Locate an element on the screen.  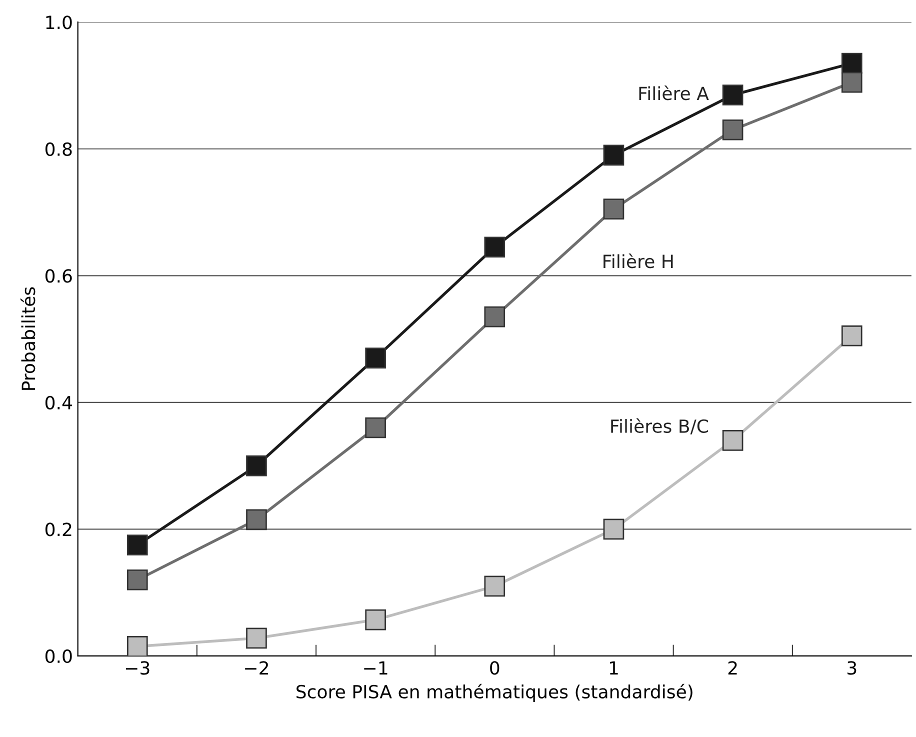
y-tick-label: 0.2 is located at coordinates (58, 529).